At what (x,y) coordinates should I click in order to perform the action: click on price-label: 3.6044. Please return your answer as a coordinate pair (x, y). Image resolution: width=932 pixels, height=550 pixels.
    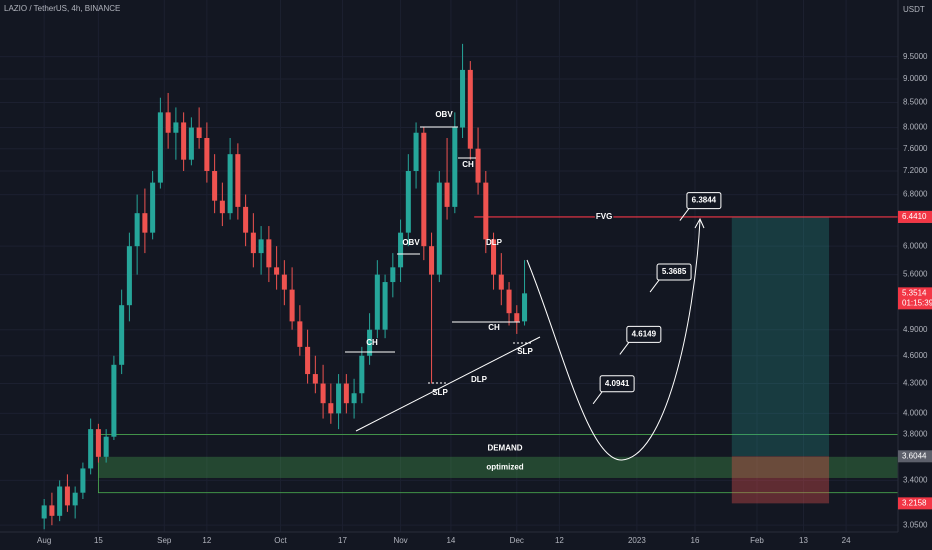
    Looking at the image, I should click on (914, 455).